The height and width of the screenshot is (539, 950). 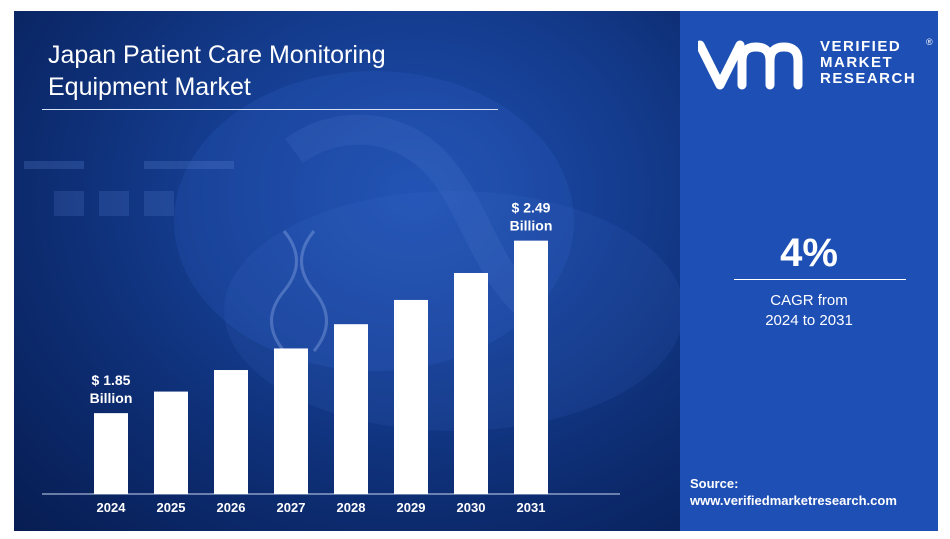 What do you see at coordinates (531, 507) in the screenshot?
I see `x-tick-label: 2031` at bounding box center [531, 507].